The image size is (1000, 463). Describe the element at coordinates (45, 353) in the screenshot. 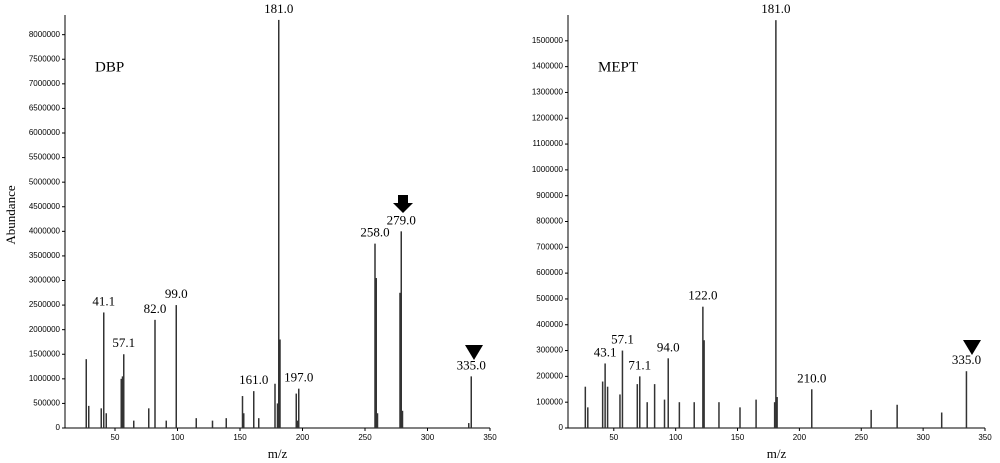

I see `y-tick-label: 1500000` at that location.